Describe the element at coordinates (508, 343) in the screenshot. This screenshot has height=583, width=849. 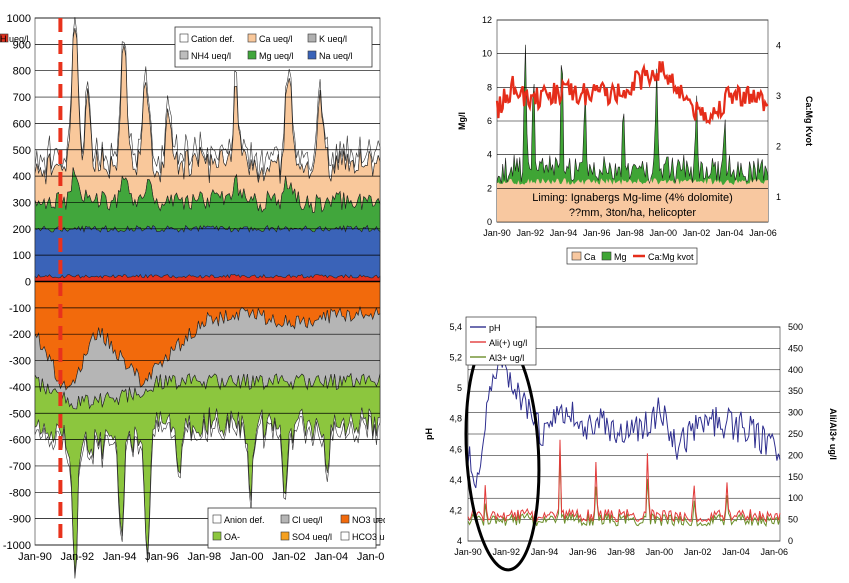
I see `legend-label: Ali(+) ug/l` at that location.